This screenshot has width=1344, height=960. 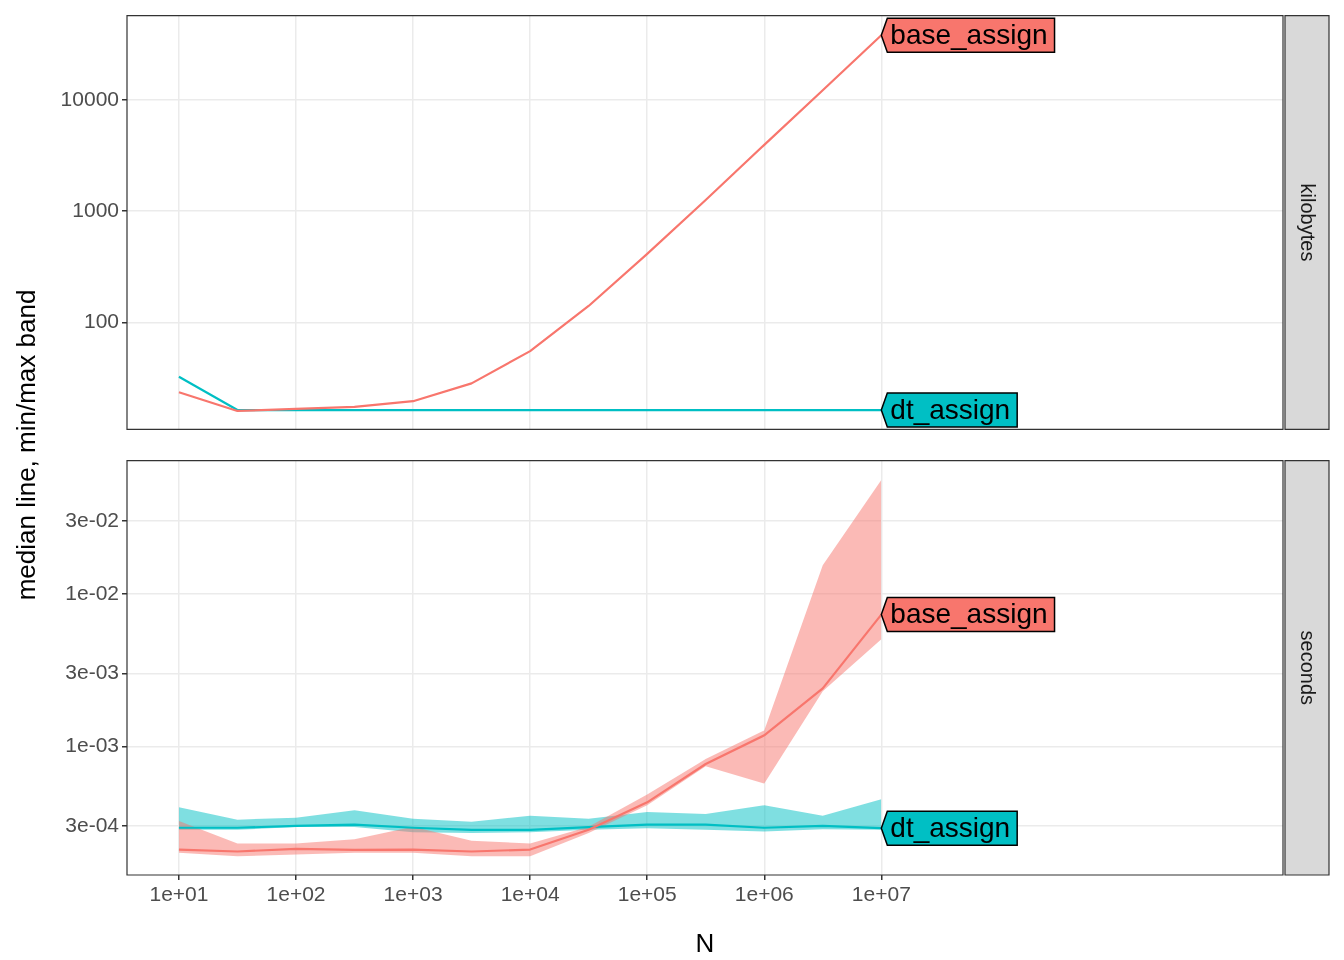 What do you see at coordinates (647, 894) in the screenshot?
I see `x-tick-label: 1e+05` at bounding box center [647, 894].